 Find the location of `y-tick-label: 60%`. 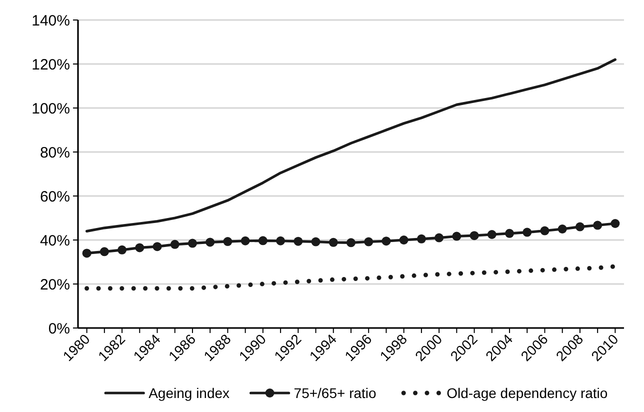

y-tick-label: 60% is located at coordinates (55, 197).